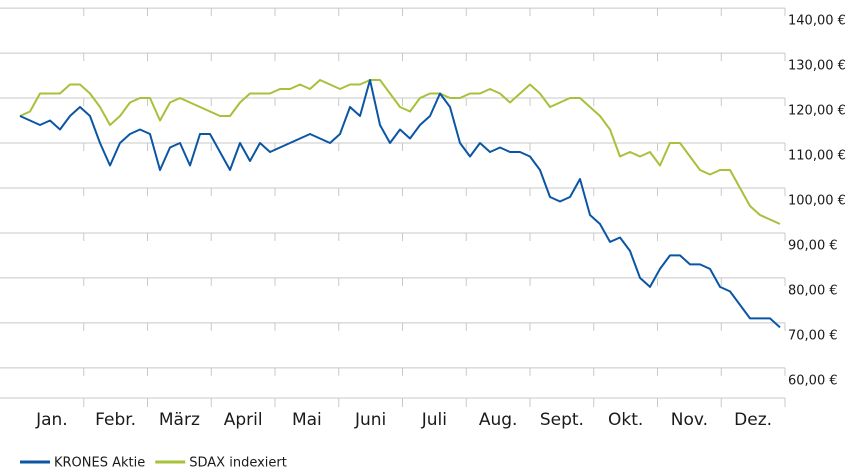 Image resolution: width=865 pixels, height=472 pixels. Describe the element at coordinates (817, 156) in the screenshot. I see `y-tick-label: 110,00 €` at that location.